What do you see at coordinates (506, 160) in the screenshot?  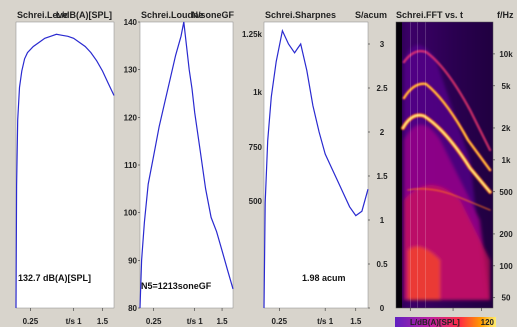 I see `freq-tick-label: 1k` at bounding box center [506, 160].